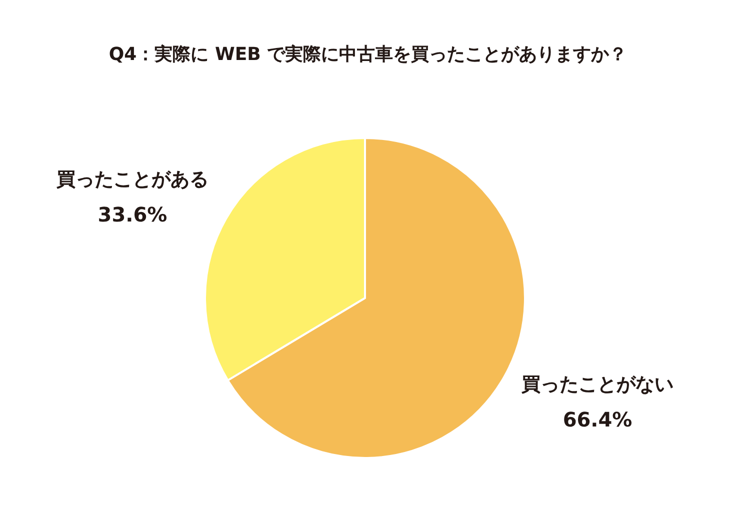 The image size is (750, 520). What do you see at coordinates (368, 54) in the screenshot?
I see `title: Q4：実際に WEB で実際に中古車を買ったことがありますか？` at bounding box center [368, 54].